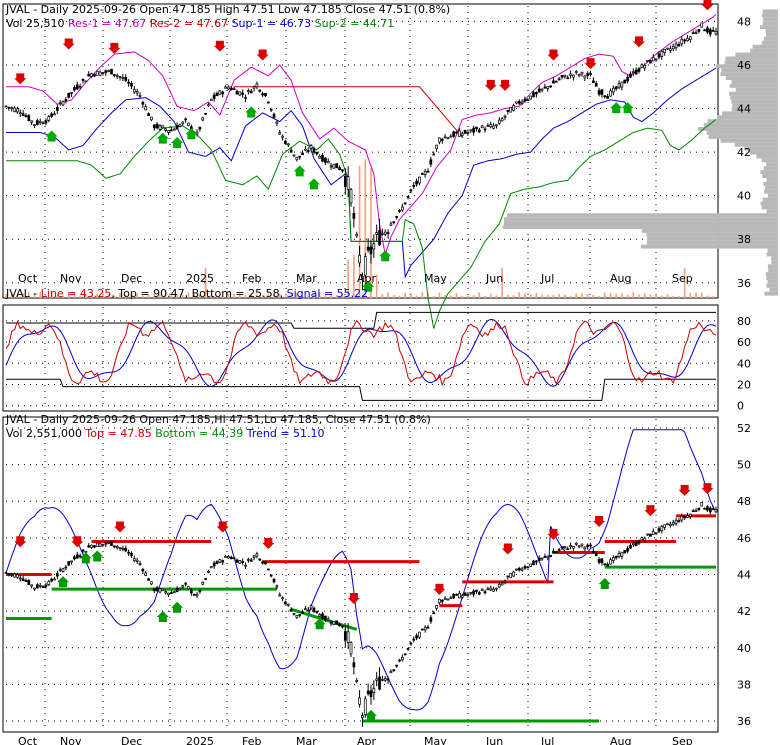  Describe the element at coordinates (361, 353) in the screenshot. I see `signal-line` at that location.